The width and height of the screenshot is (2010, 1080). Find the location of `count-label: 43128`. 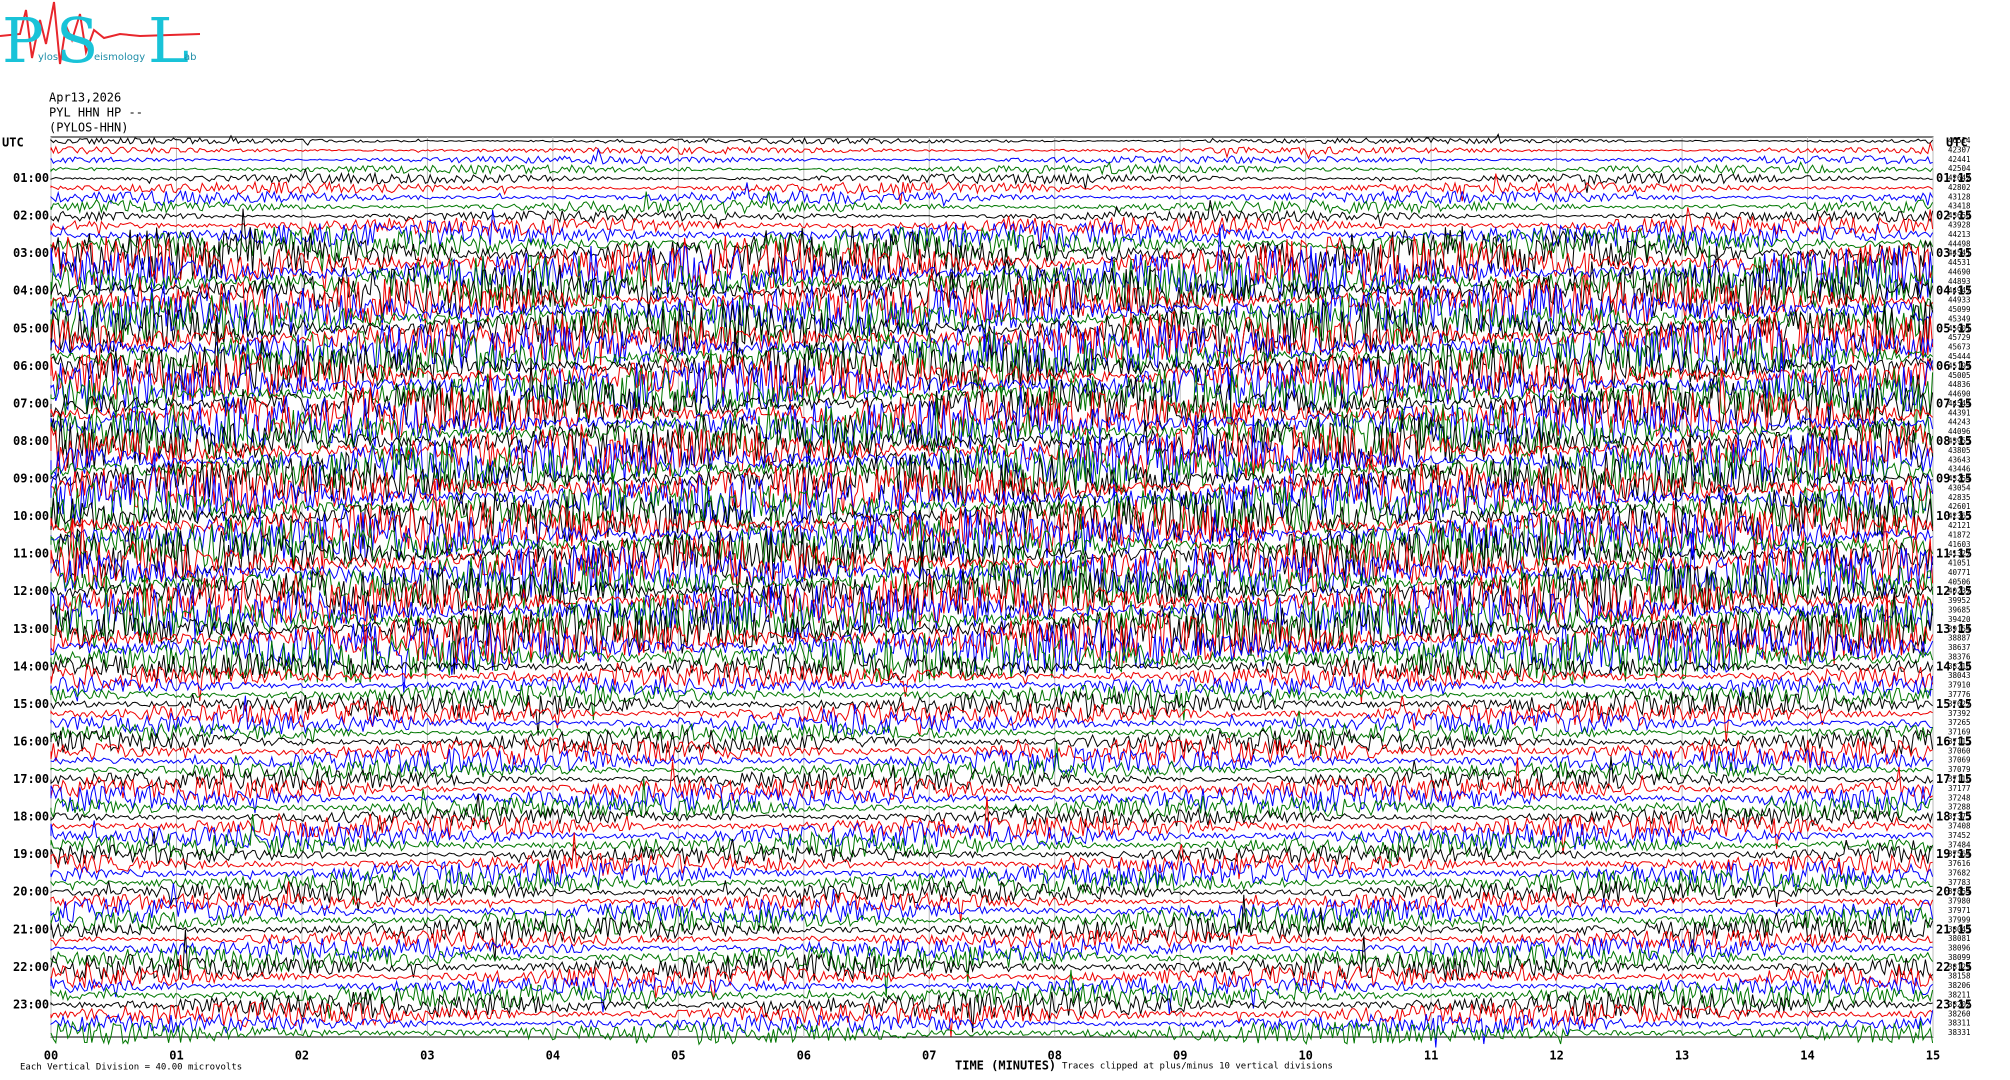

count-label: 43128 is located at coordinates (1959, 196).